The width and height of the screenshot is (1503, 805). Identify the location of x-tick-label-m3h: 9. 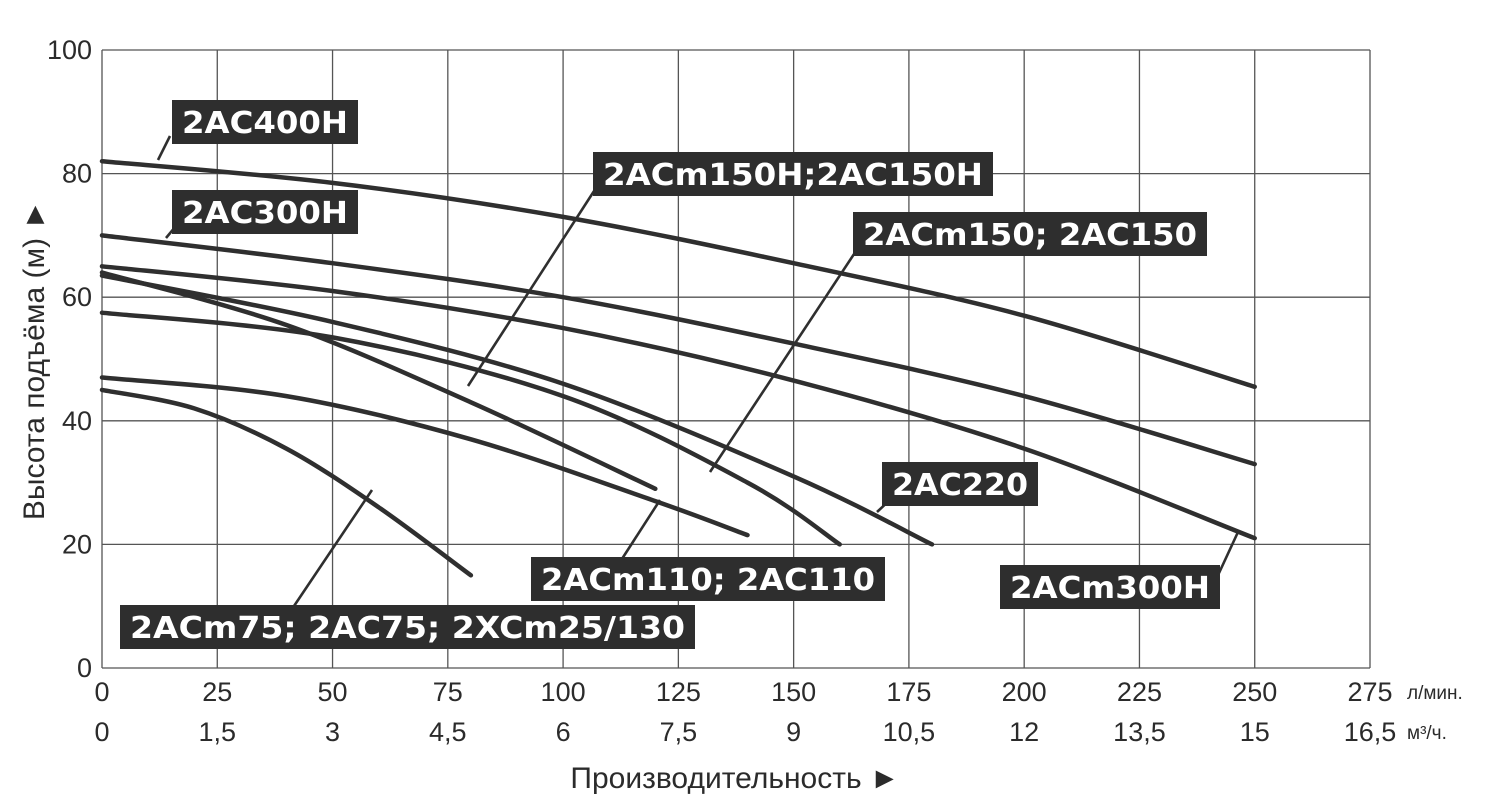
(793, 732).